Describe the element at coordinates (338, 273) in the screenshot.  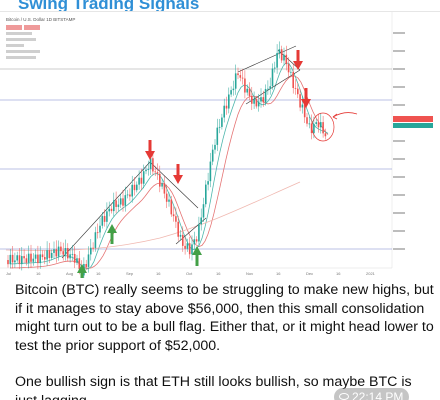
I see `x-tick-label-11: 16` at that location.